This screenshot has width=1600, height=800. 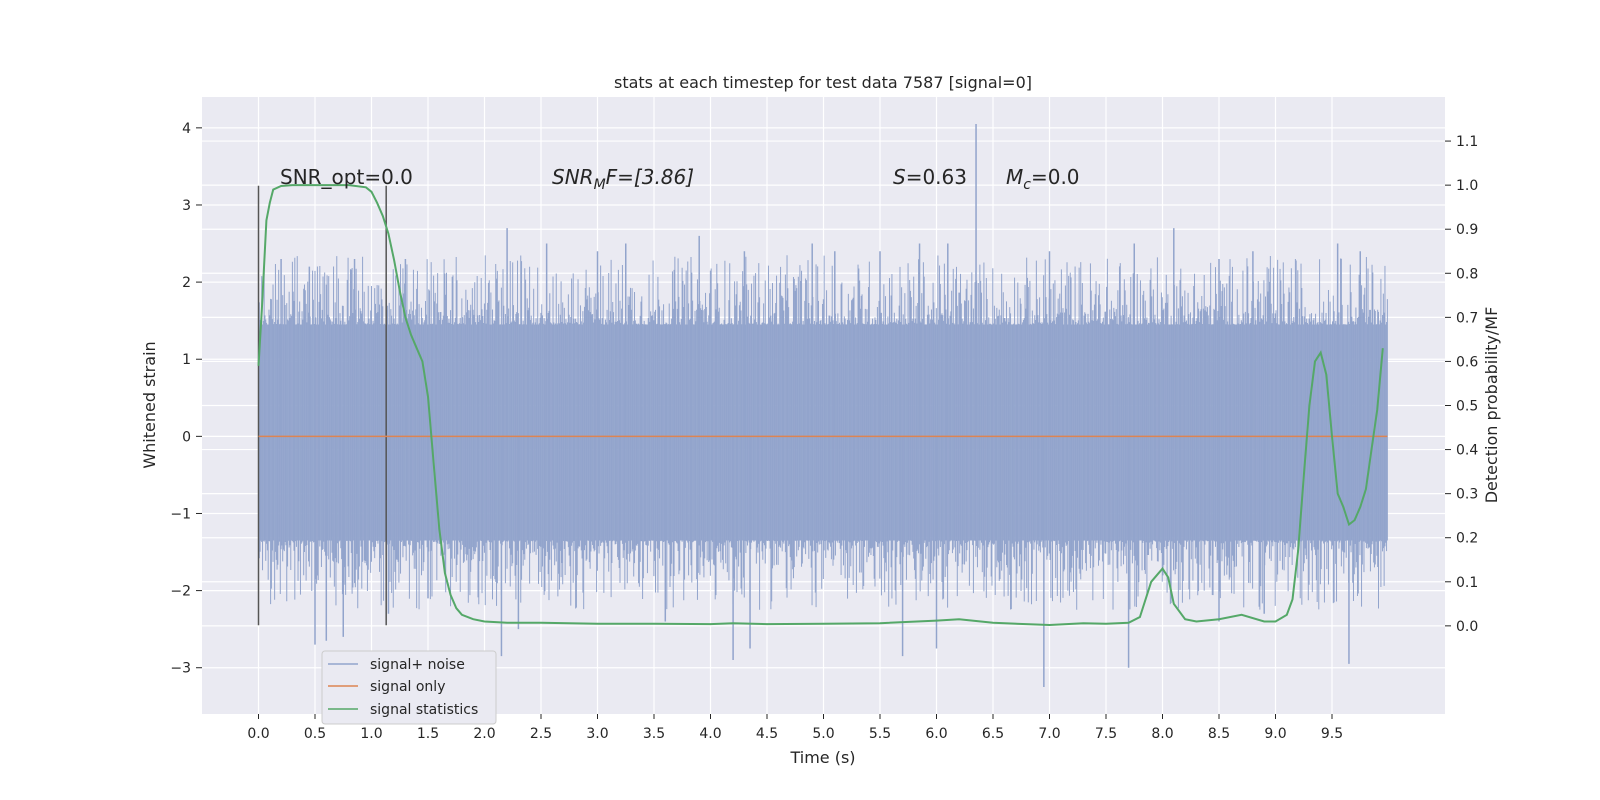 I want to click on x-tick-label: 6.5, so click(x=993, y=734).